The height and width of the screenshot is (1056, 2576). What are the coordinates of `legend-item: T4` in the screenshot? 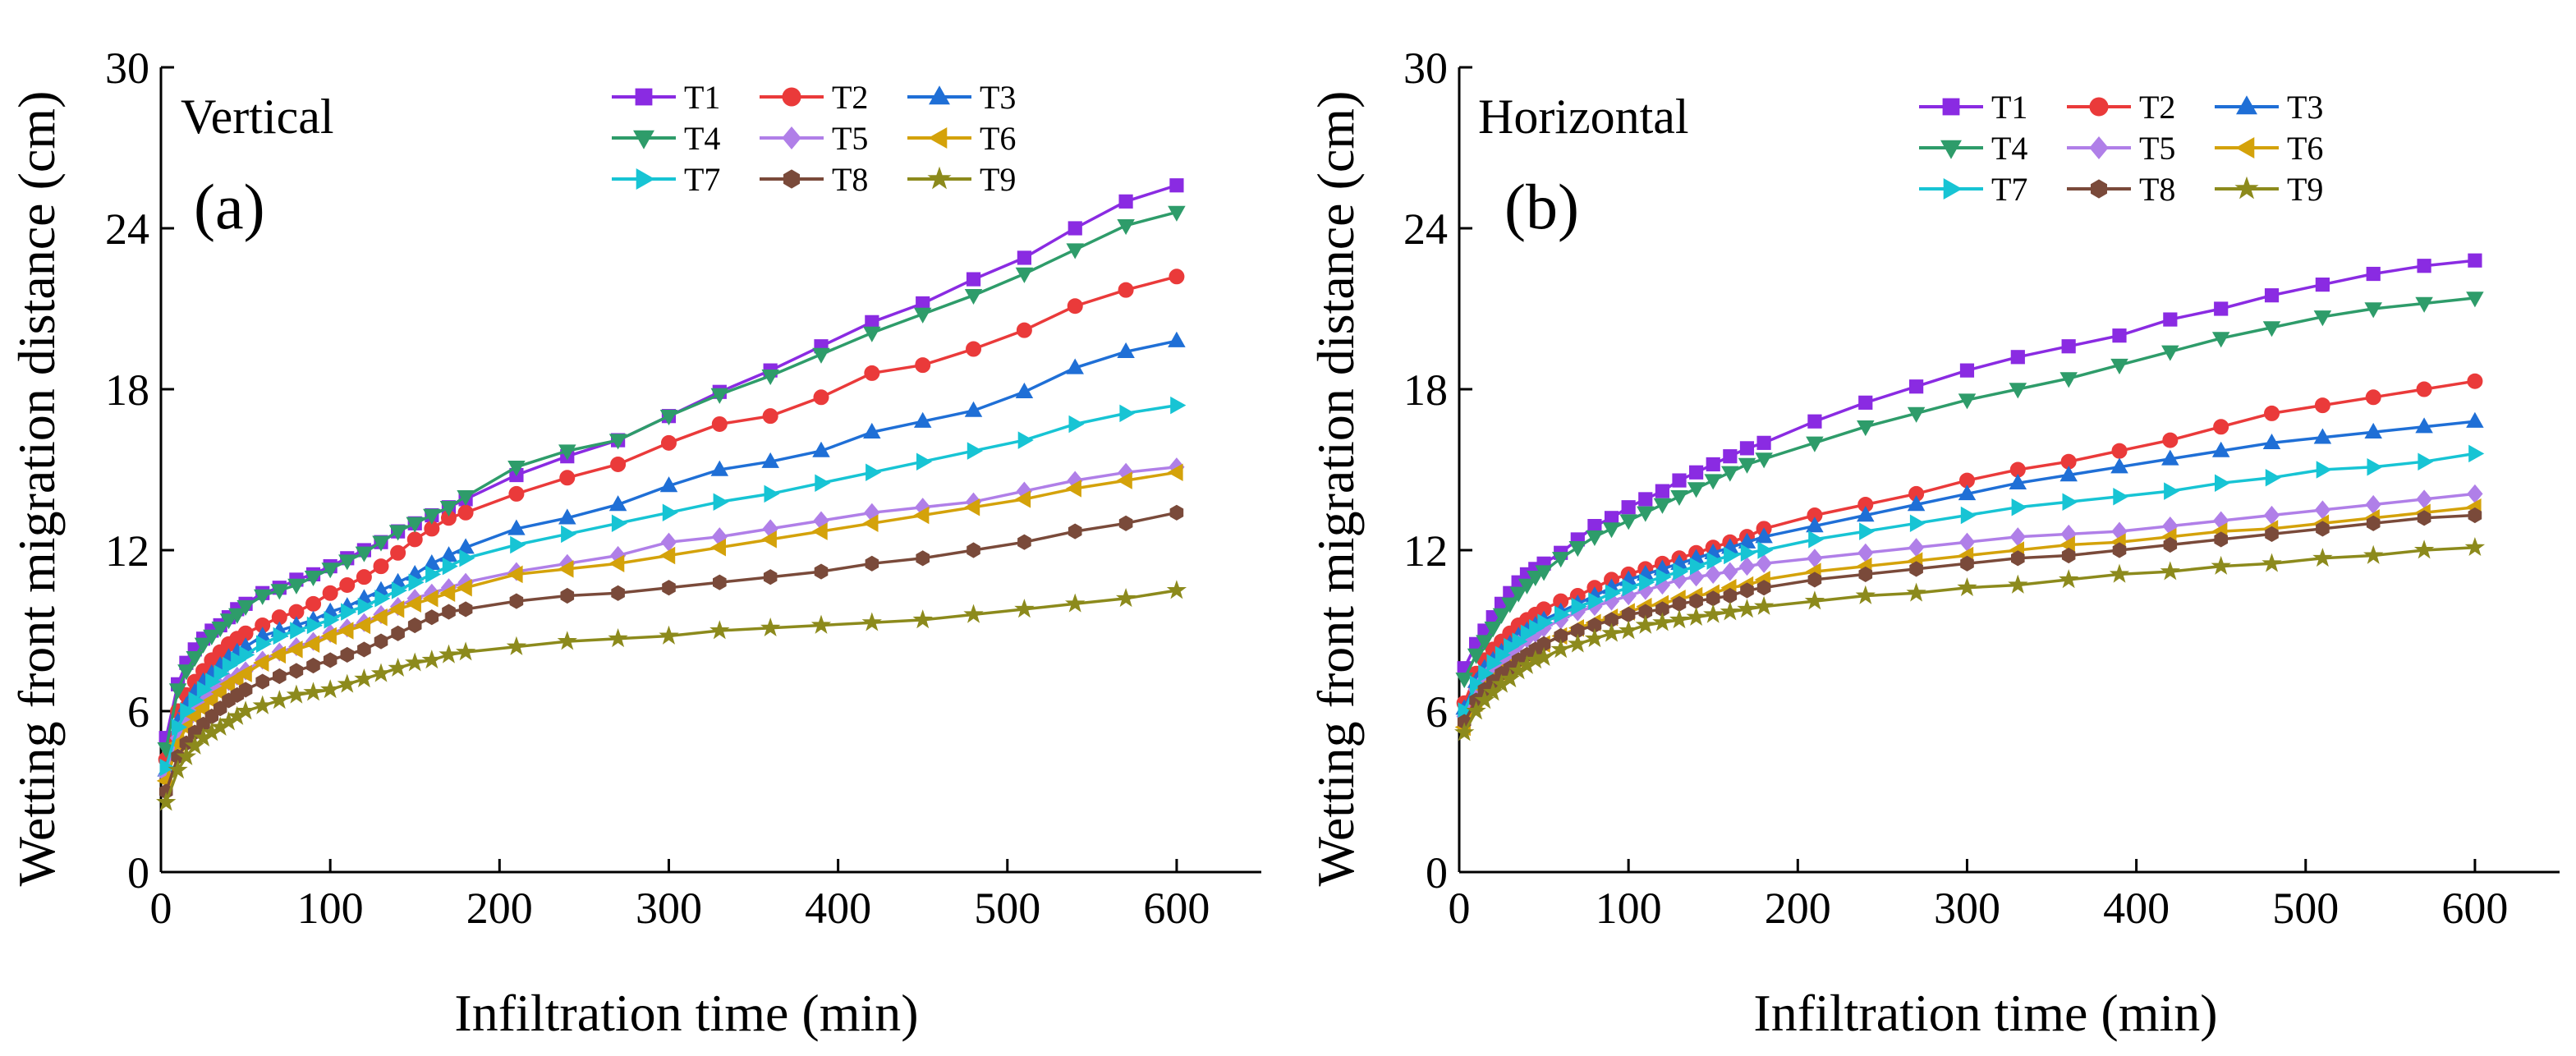 It's located at (666, 138).